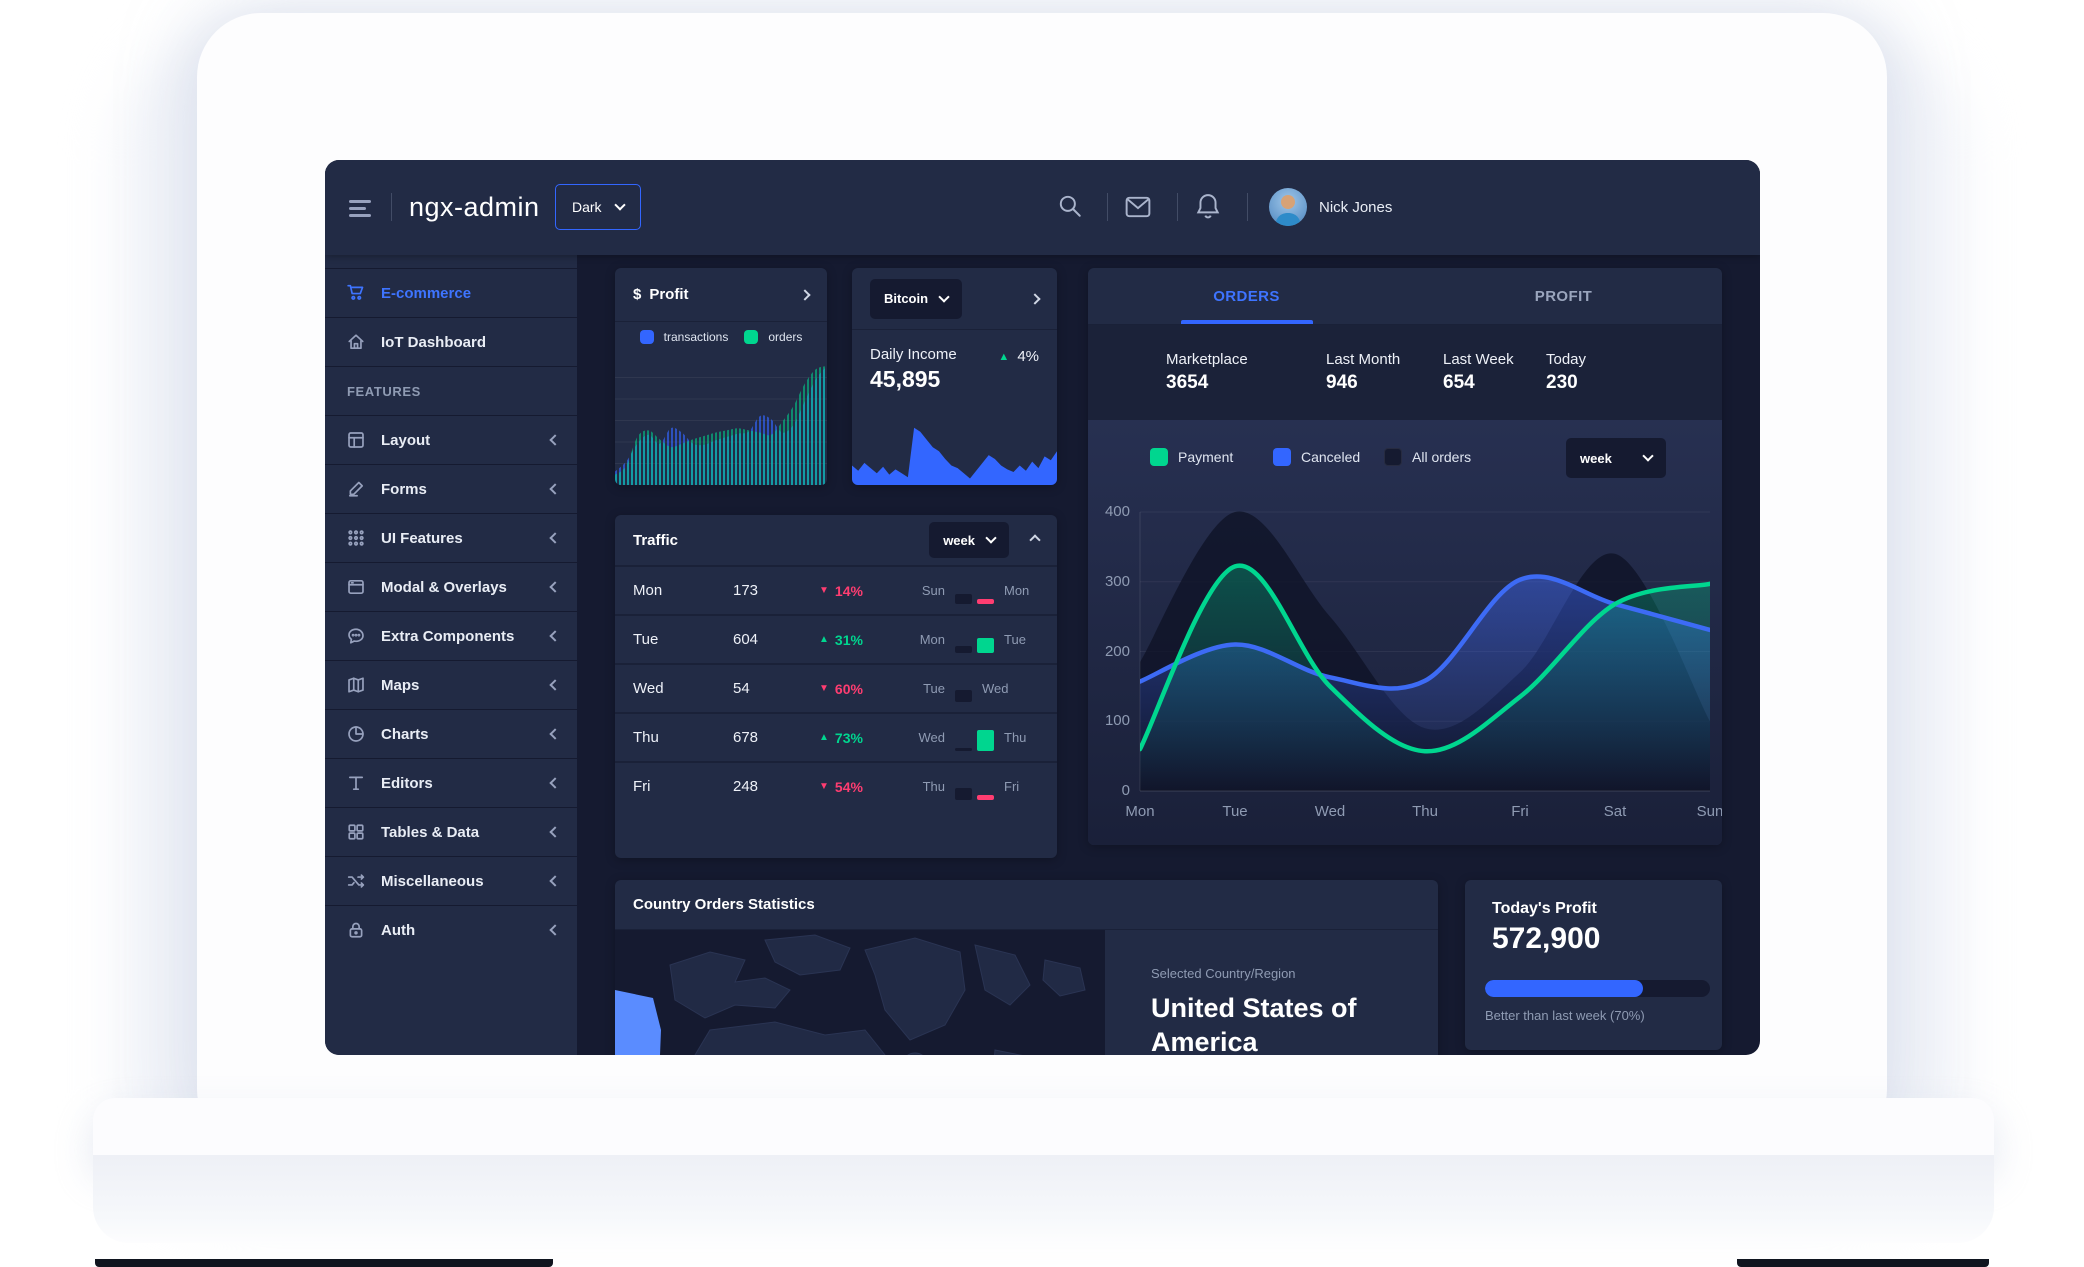 The image size is (2084, 1267). I want to click on traffic-cur-label: Mon, so click(1017, 590).